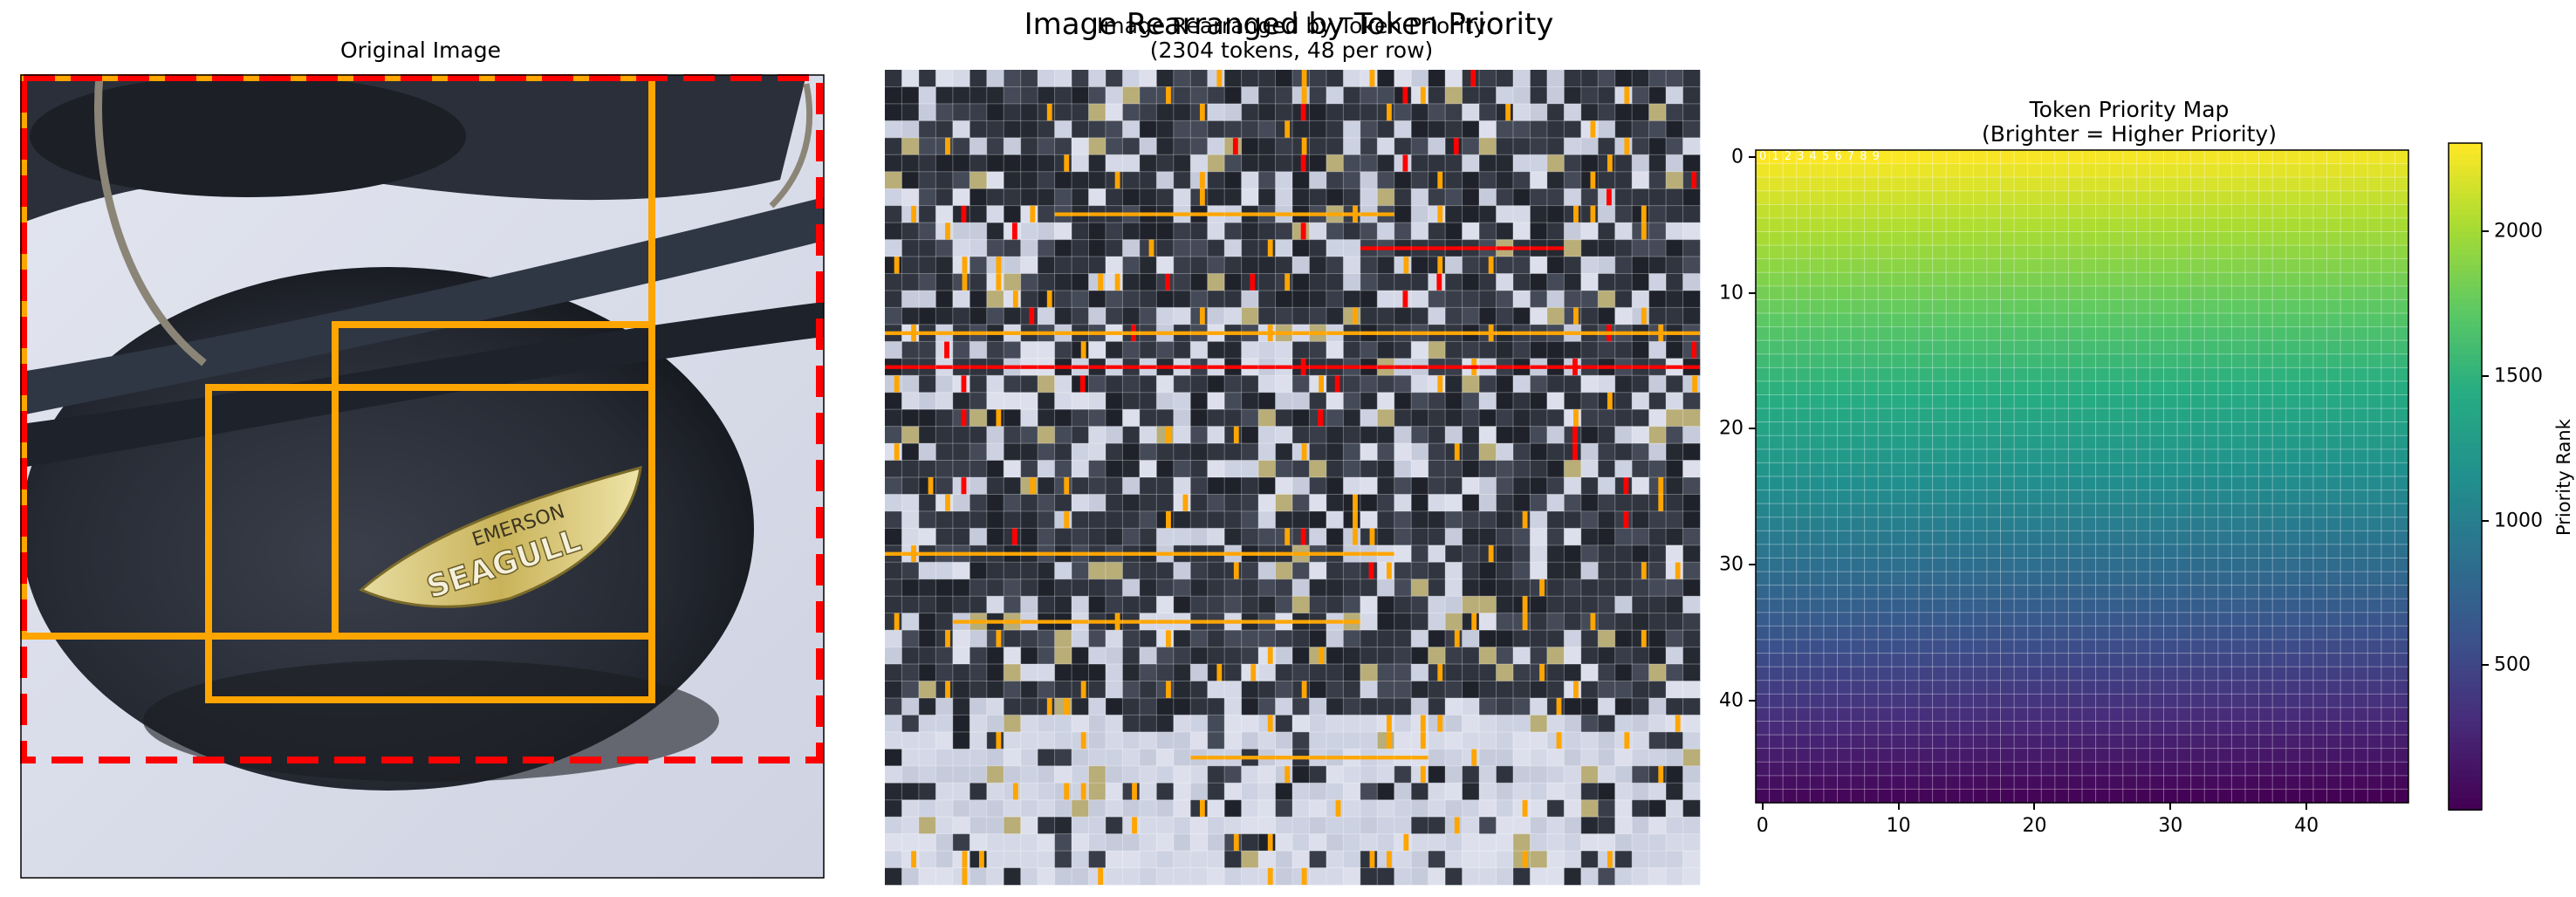 This screenshot has height=897, width=2576. I want to click on token-box-edge-red, so click(1626, 486).